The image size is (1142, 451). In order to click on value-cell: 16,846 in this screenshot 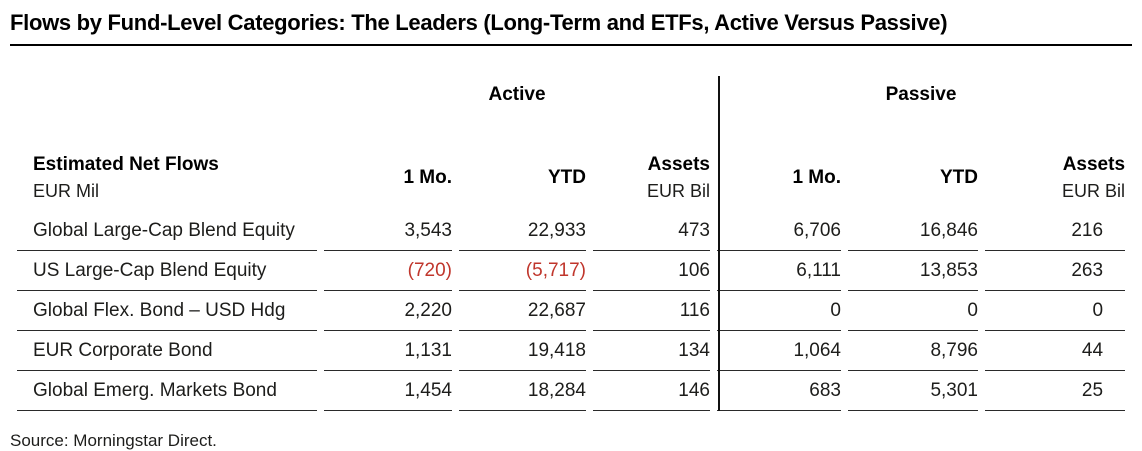, I will do `click(913, 231)`.